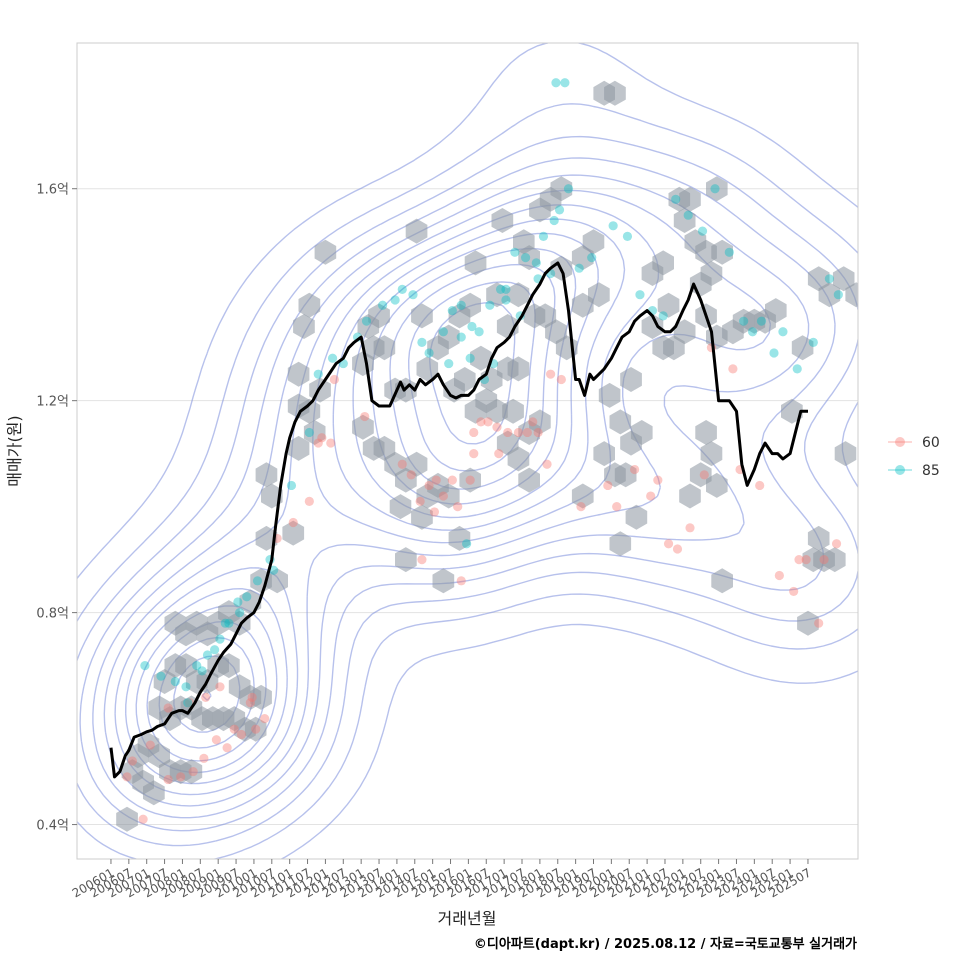  Describe the element at coordinates (52, 826) in the screenshot. I see `y-tick-label-0: 0.4억` at that location.